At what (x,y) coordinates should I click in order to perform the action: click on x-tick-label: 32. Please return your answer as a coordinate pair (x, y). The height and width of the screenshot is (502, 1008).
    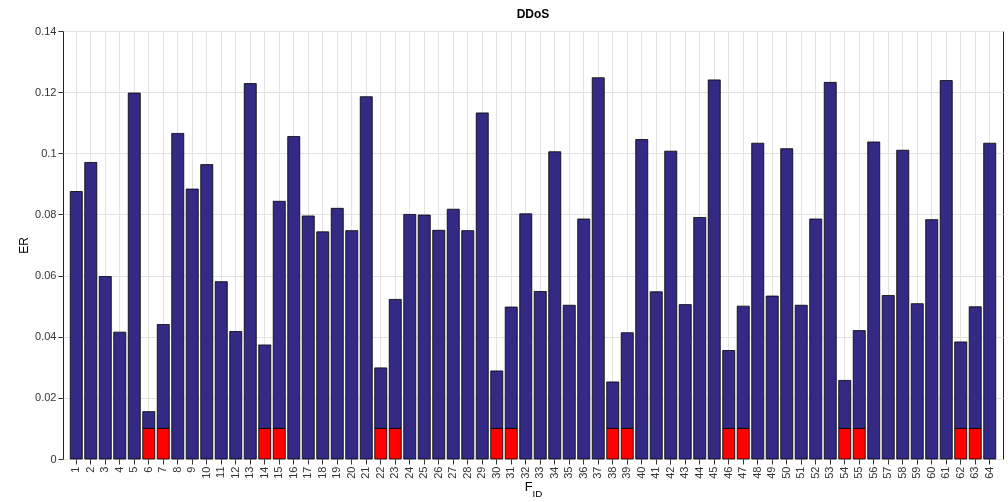
    Looking at the image, I should click on (524, 472).